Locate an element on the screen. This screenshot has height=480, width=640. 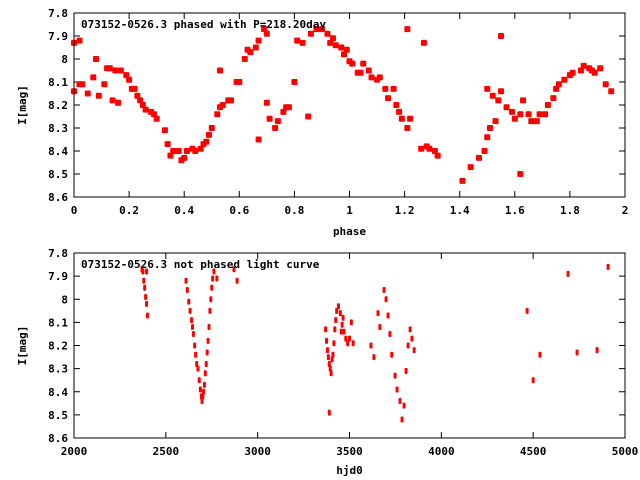
y-tick-label: 8.4 is located at coordinates (58, 151).